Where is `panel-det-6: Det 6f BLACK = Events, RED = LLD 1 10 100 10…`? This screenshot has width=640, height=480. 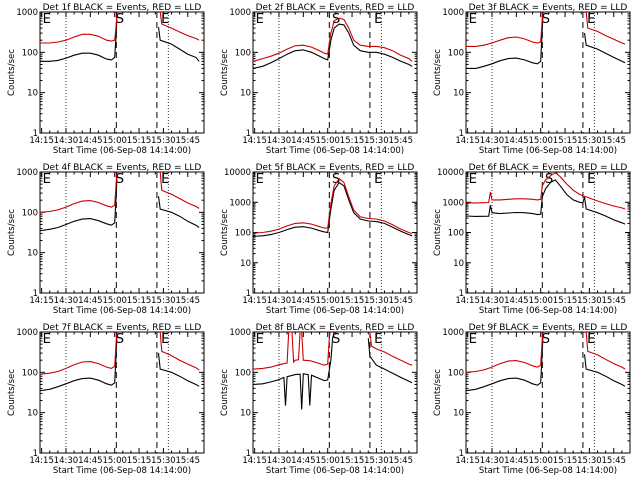
panel-det-6: Det 6f BLACK = Events, RED = LLD 1 10 100 10… is located at coordinates (532, 239).